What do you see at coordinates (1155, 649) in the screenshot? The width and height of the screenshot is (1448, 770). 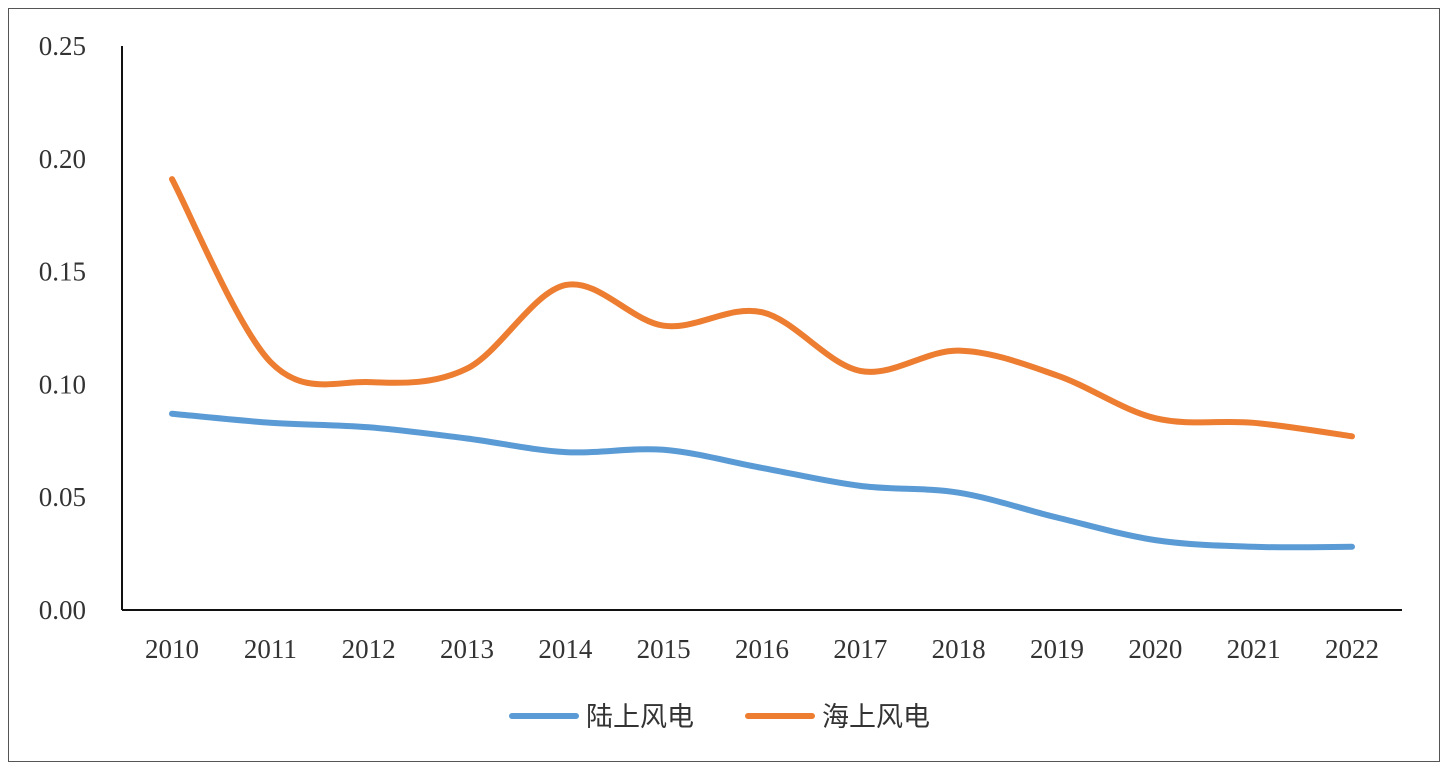 I see `x-tick-label: 2020` at bounding box center [1155, 649].